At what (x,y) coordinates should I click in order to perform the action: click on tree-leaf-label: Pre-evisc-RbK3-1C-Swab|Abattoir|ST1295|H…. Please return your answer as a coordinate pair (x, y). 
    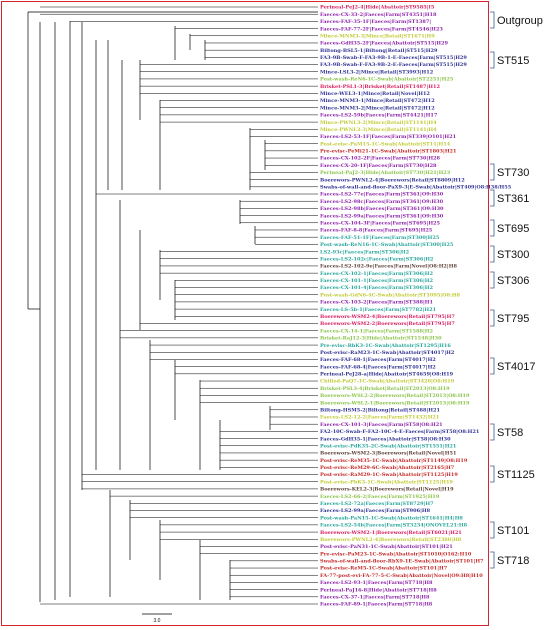
    Looking at the image, I should click on (385, 346).